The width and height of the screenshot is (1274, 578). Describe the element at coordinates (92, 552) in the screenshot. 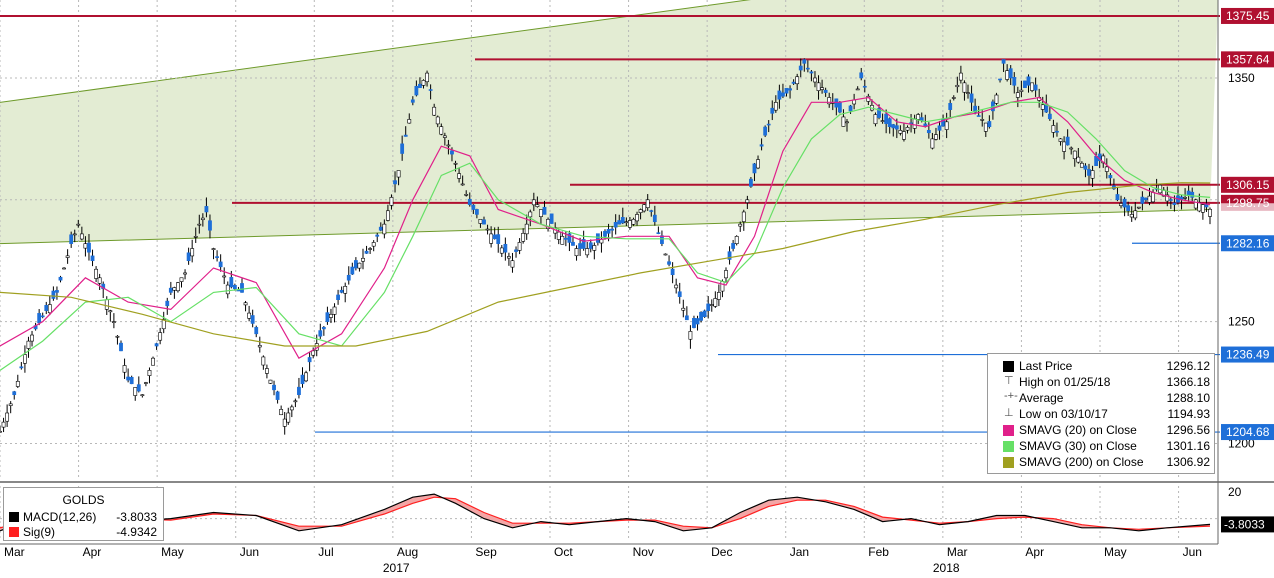

I see `x-tick-label: Apr` at that location.